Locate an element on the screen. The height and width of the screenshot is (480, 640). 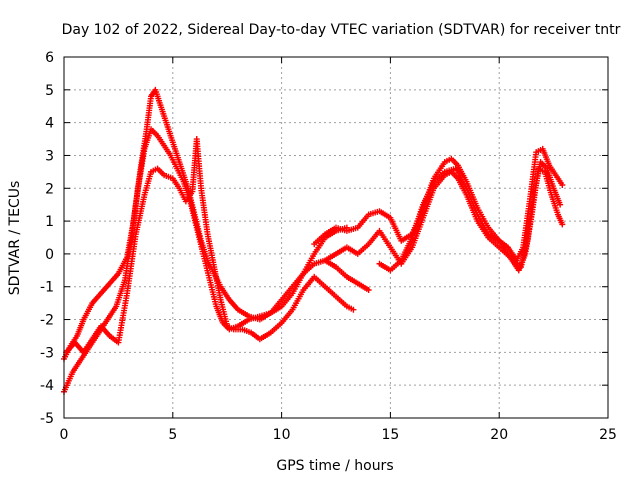
y-tick-label: -1 is located at coordinates (47, 288).